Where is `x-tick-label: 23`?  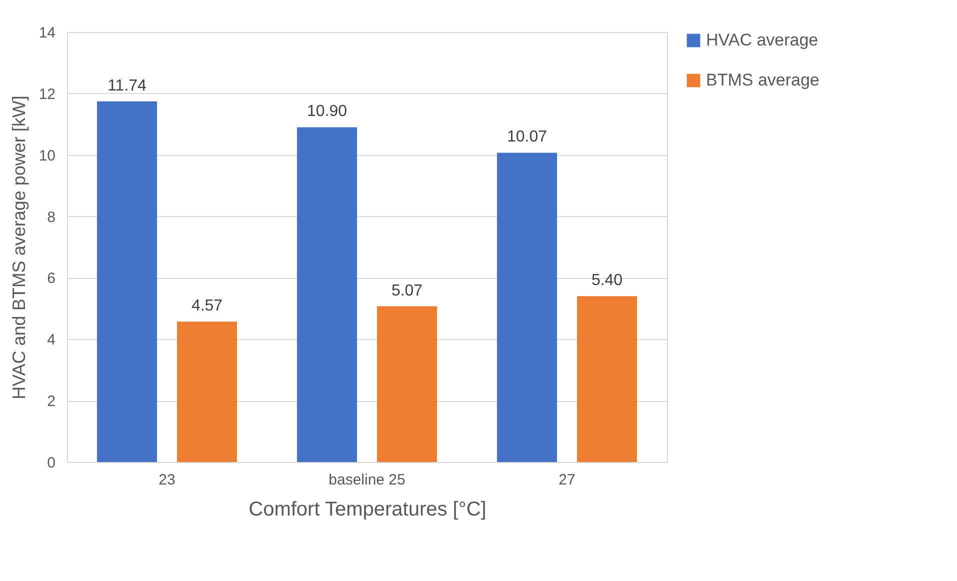 x-tick-label: 23 is located at coordinates (167, 480).